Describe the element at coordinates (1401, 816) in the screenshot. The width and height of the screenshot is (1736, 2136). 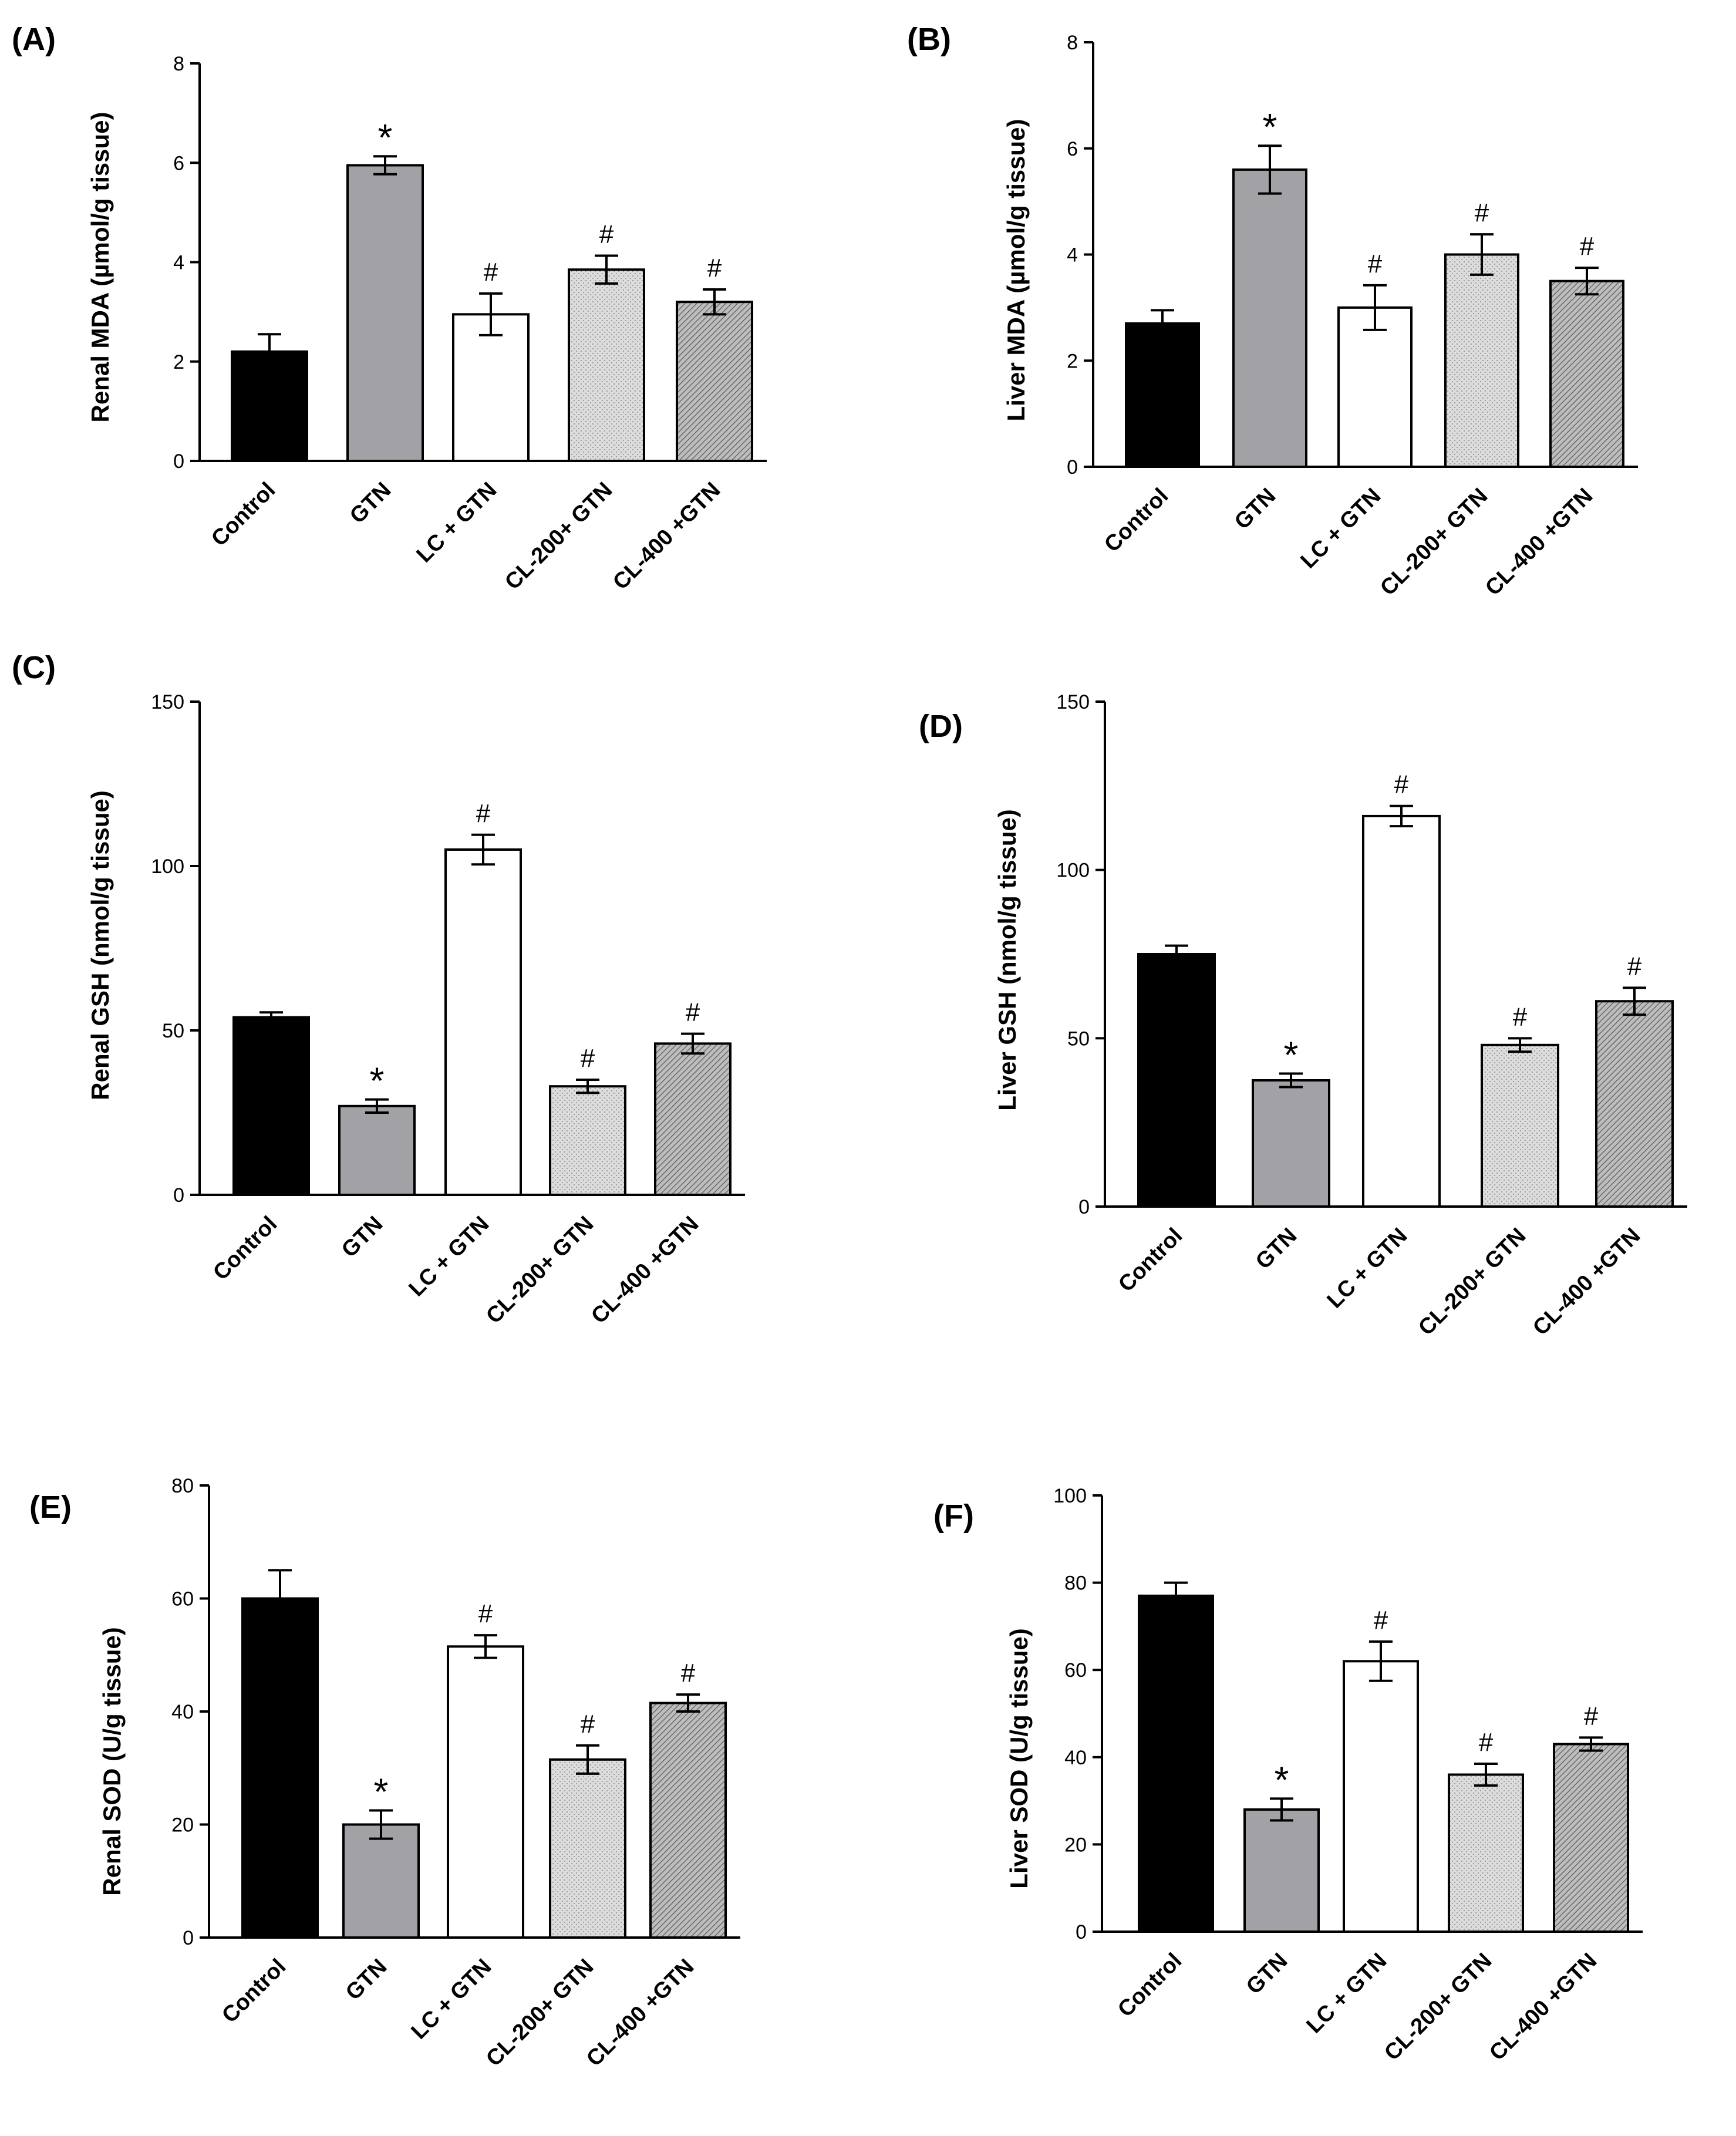
I see `panel-d-error-bar-lc-gtn` at that location.